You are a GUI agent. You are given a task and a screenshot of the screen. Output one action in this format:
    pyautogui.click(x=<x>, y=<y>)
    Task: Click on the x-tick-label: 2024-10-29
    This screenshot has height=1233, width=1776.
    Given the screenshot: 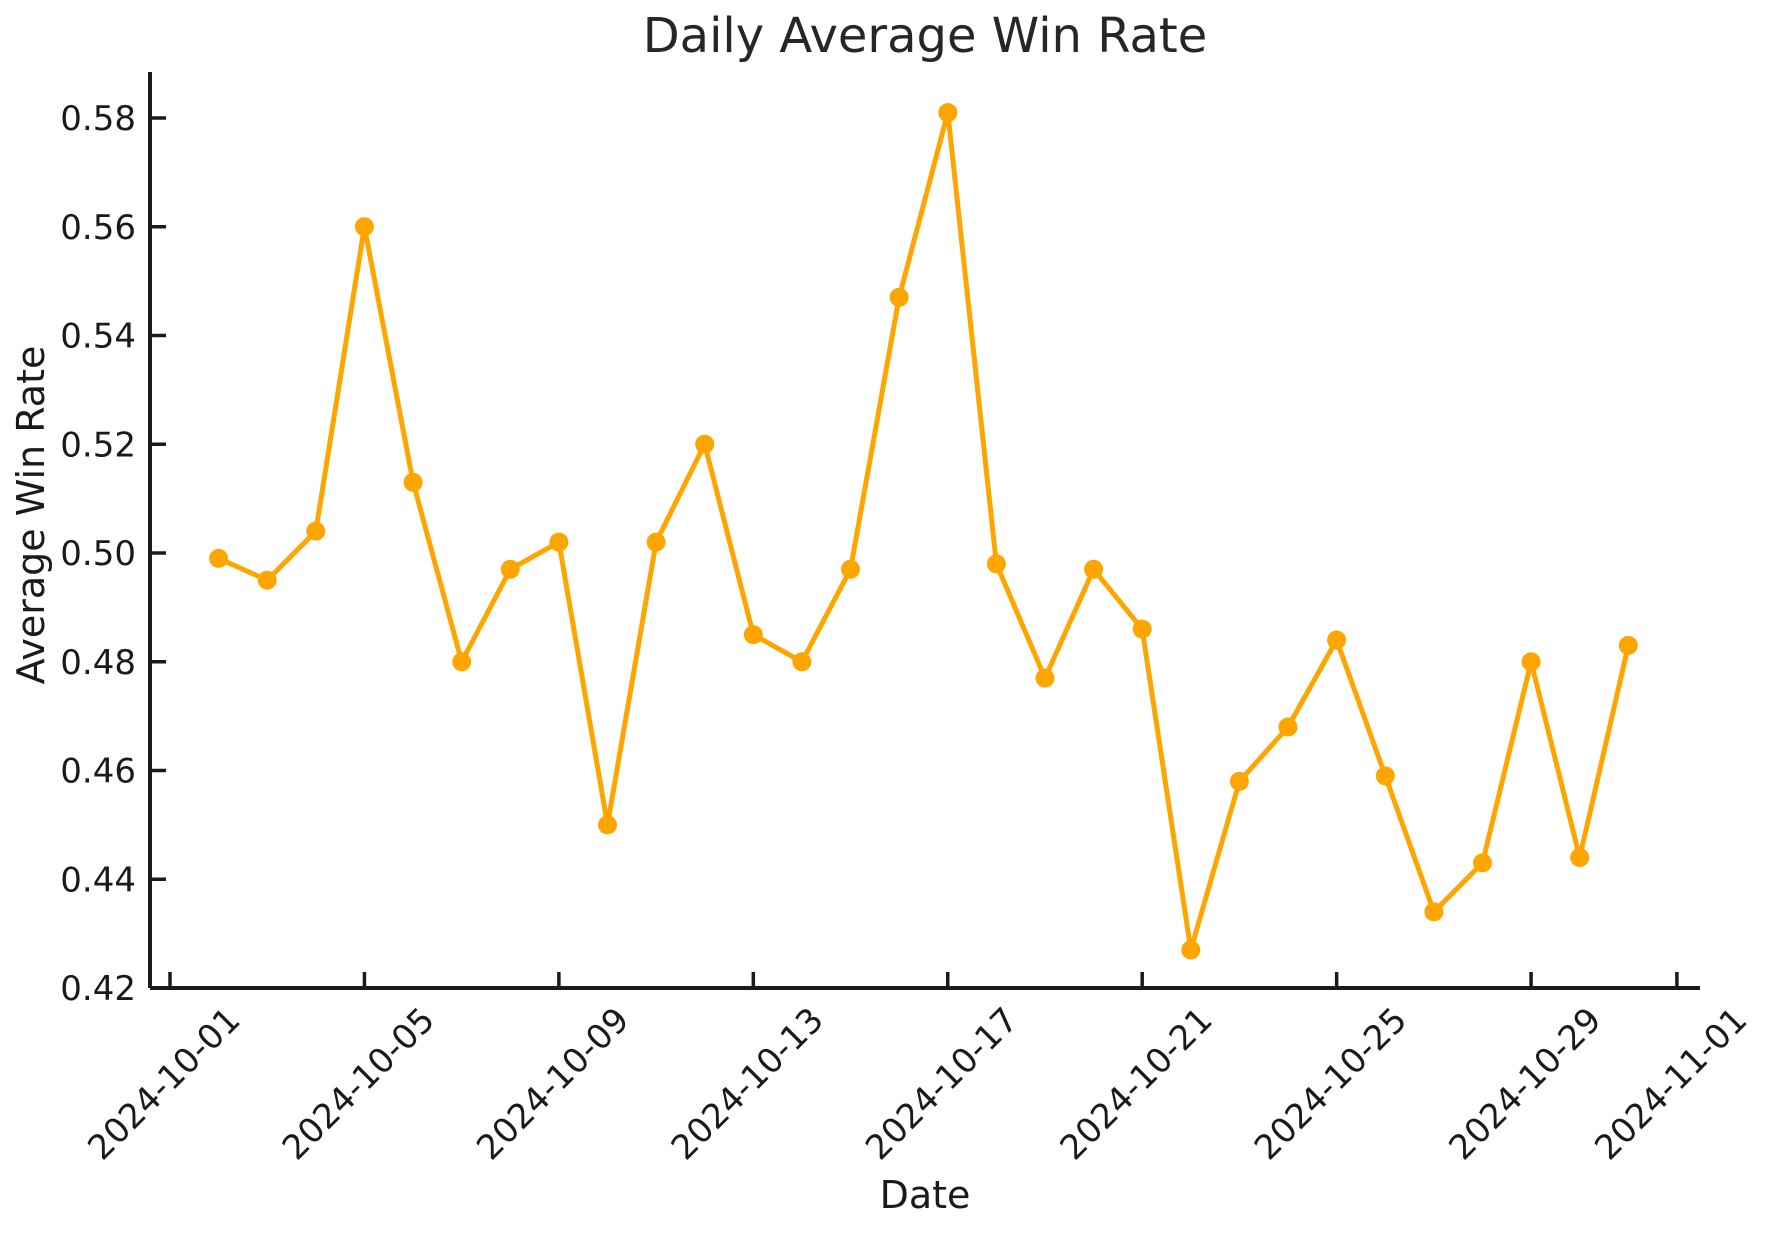 What is the action you would take?
    pyautogui.click(x=1525, y=1084)
    